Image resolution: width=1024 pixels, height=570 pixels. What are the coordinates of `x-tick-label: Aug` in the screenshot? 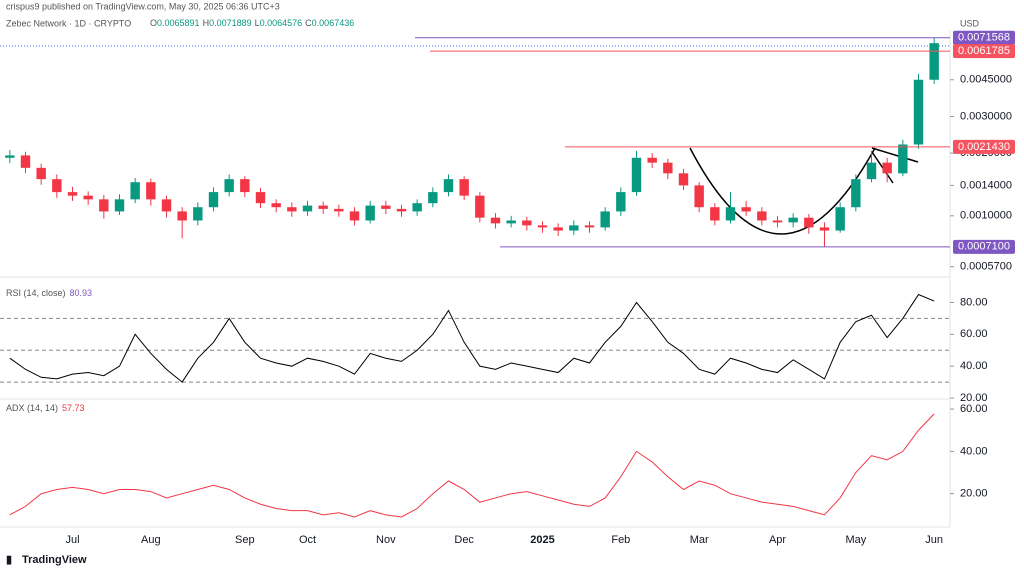 It's located at (151, 540).